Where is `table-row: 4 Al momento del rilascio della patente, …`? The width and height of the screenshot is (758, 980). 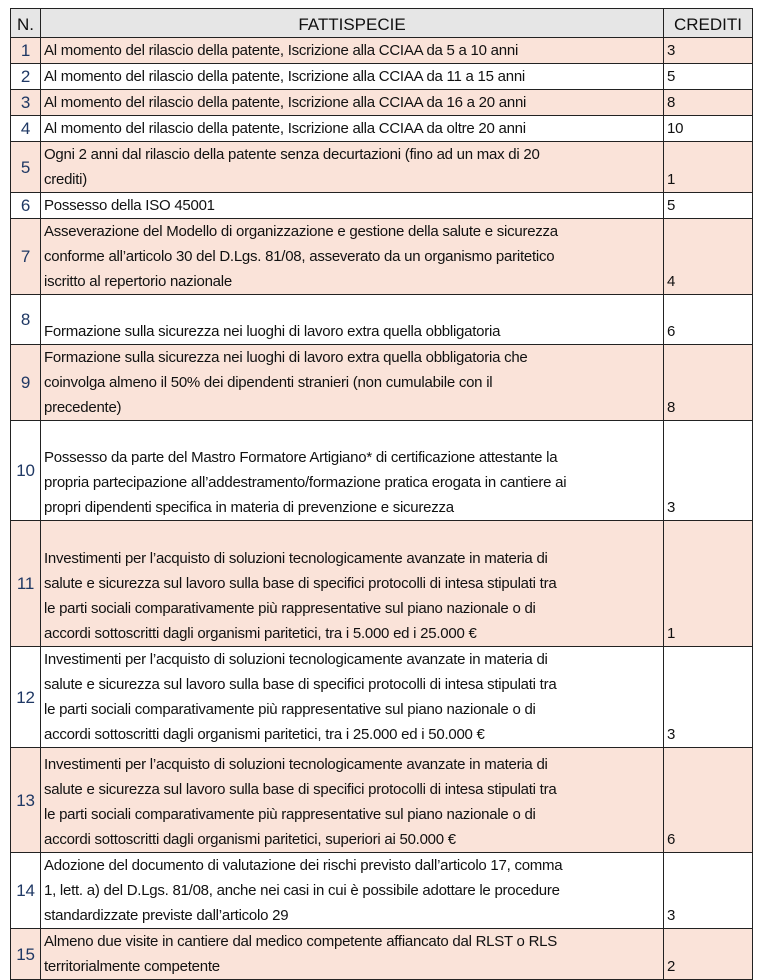 table-row: 4 Al momento del rilascio della patente, … is located at coordinates (381, 128).